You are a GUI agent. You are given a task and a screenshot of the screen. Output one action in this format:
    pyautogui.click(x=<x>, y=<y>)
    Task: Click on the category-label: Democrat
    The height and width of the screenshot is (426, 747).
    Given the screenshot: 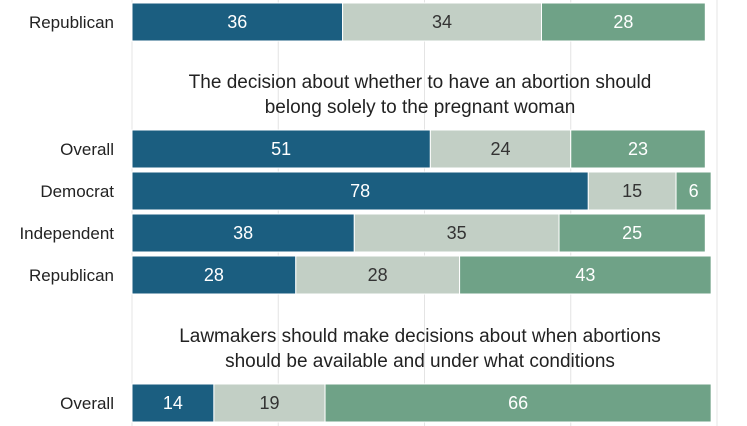 What is the action you would take?
    pyautogui.click(x=77, y=191)
    